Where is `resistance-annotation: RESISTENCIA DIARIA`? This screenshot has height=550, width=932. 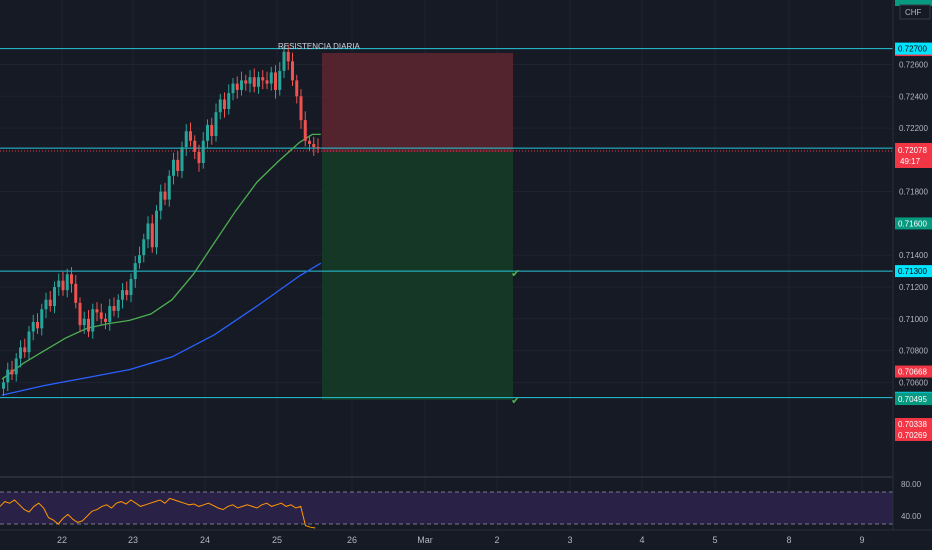
resistance-annotation: RESISTENCIA DIARIA is located at coordinates (319, 46).